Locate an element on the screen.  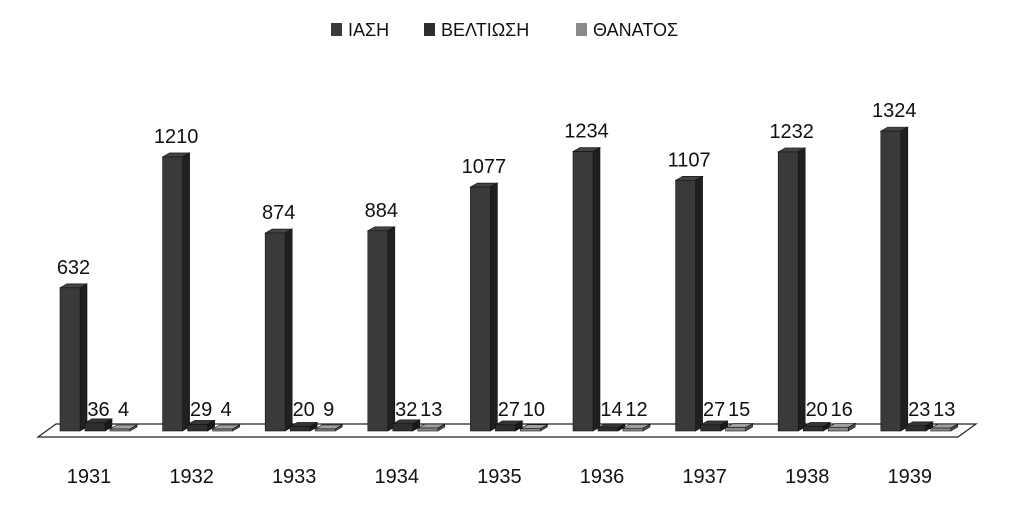
data-label-1934-series-2: 32 is located at coordinates (406, 410).